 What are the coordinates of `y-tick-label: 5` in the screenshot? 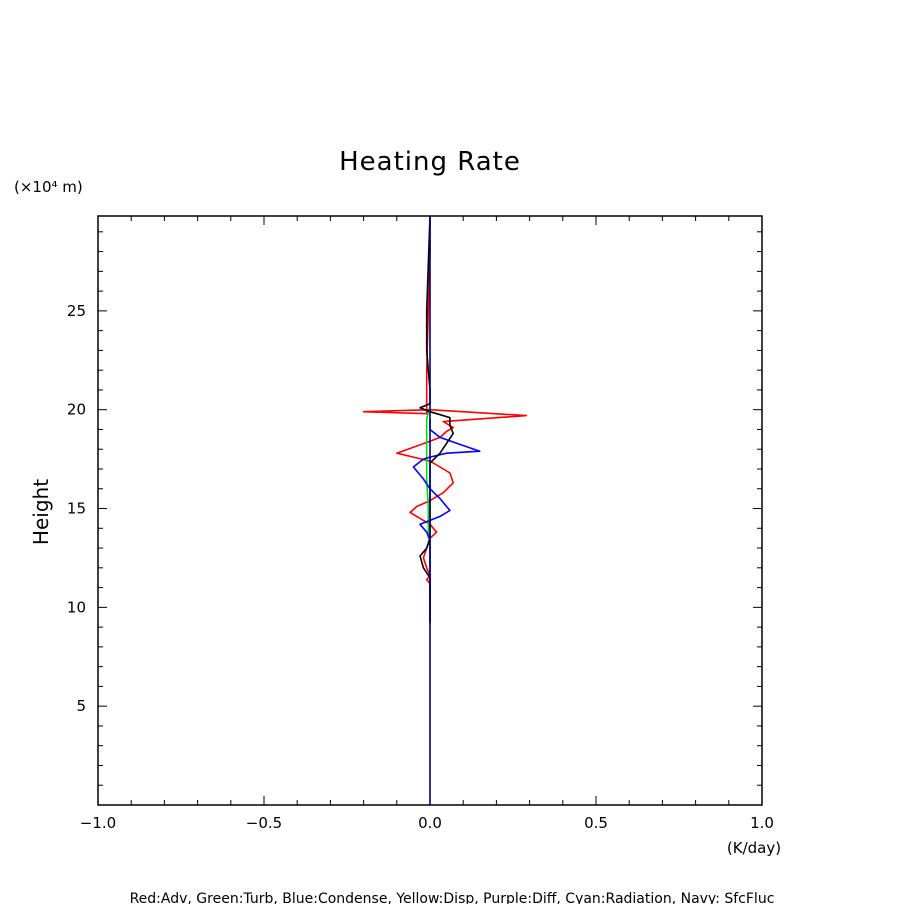 It's located at (81, 706).